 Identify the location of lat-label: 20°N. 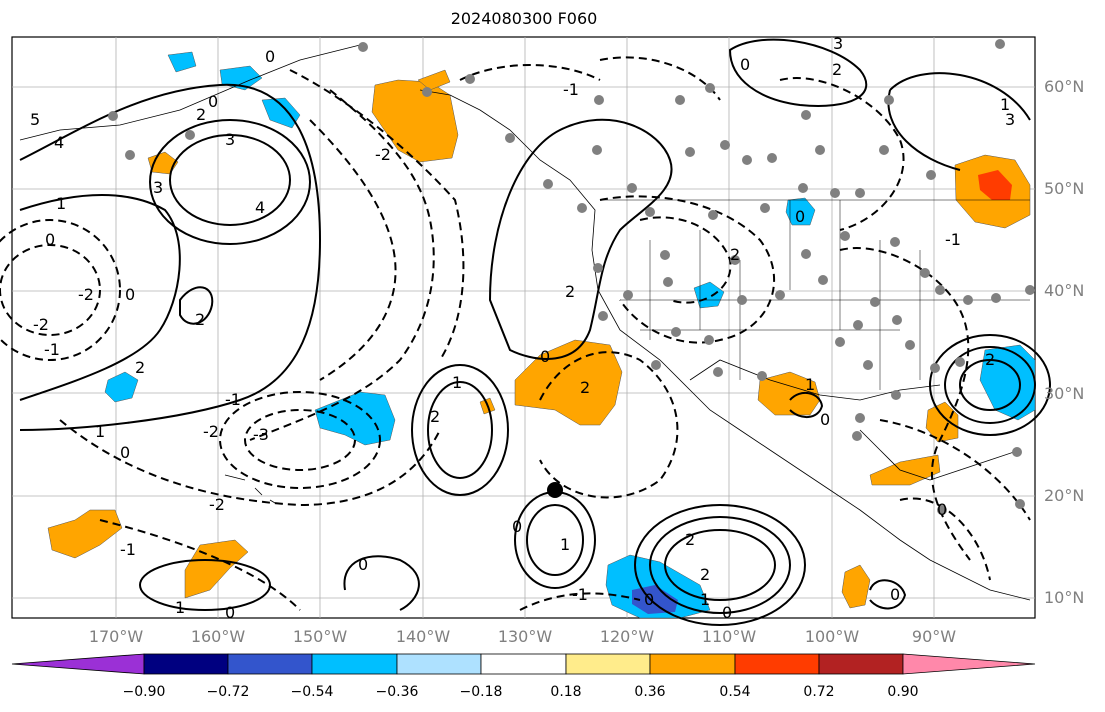
(1064, 495).